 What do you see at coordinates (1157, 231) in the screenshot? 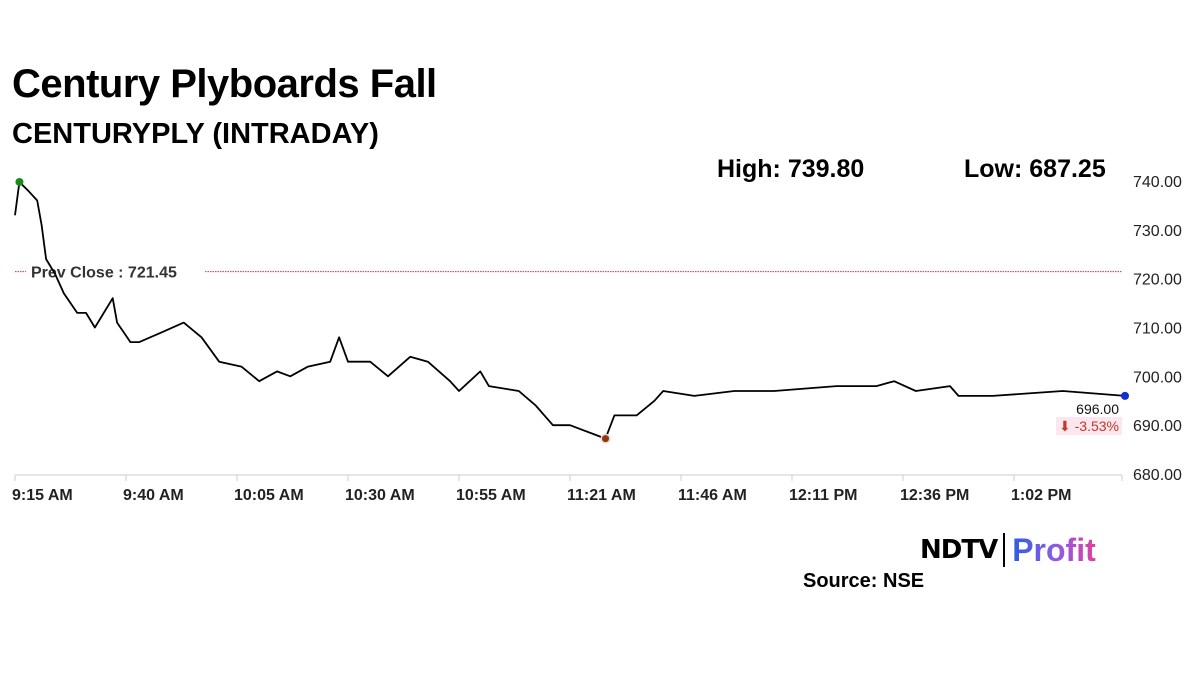
I see `y-tick-label: 730.00` at bounding box center [1157, 231].